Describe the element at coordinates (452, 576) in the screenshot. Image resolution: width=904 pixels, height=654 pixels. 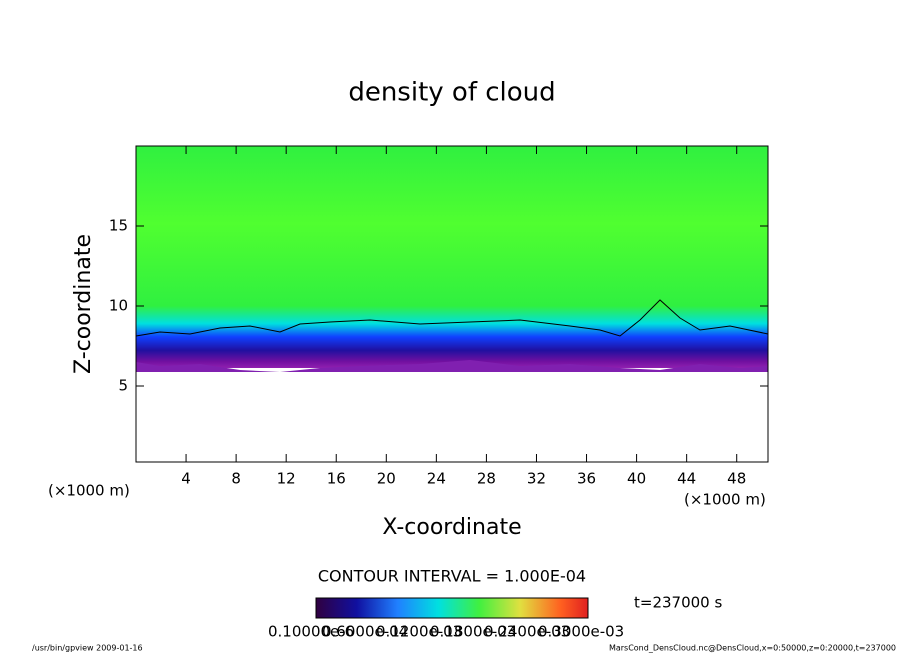
I see `contour-interval: CONTOUR INTERVAL = 1.000E-04` at that location.